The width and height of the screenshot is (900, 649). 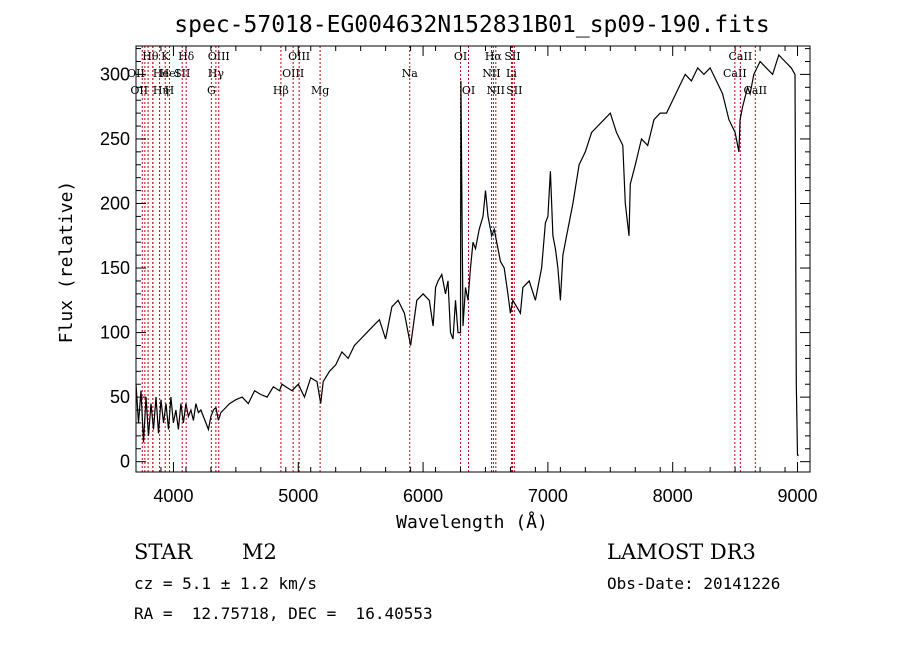 What do you see at coordinates (211, 90) in the screenshot?
I see `spectral-line-label: G` at bounding box center [211, 90].